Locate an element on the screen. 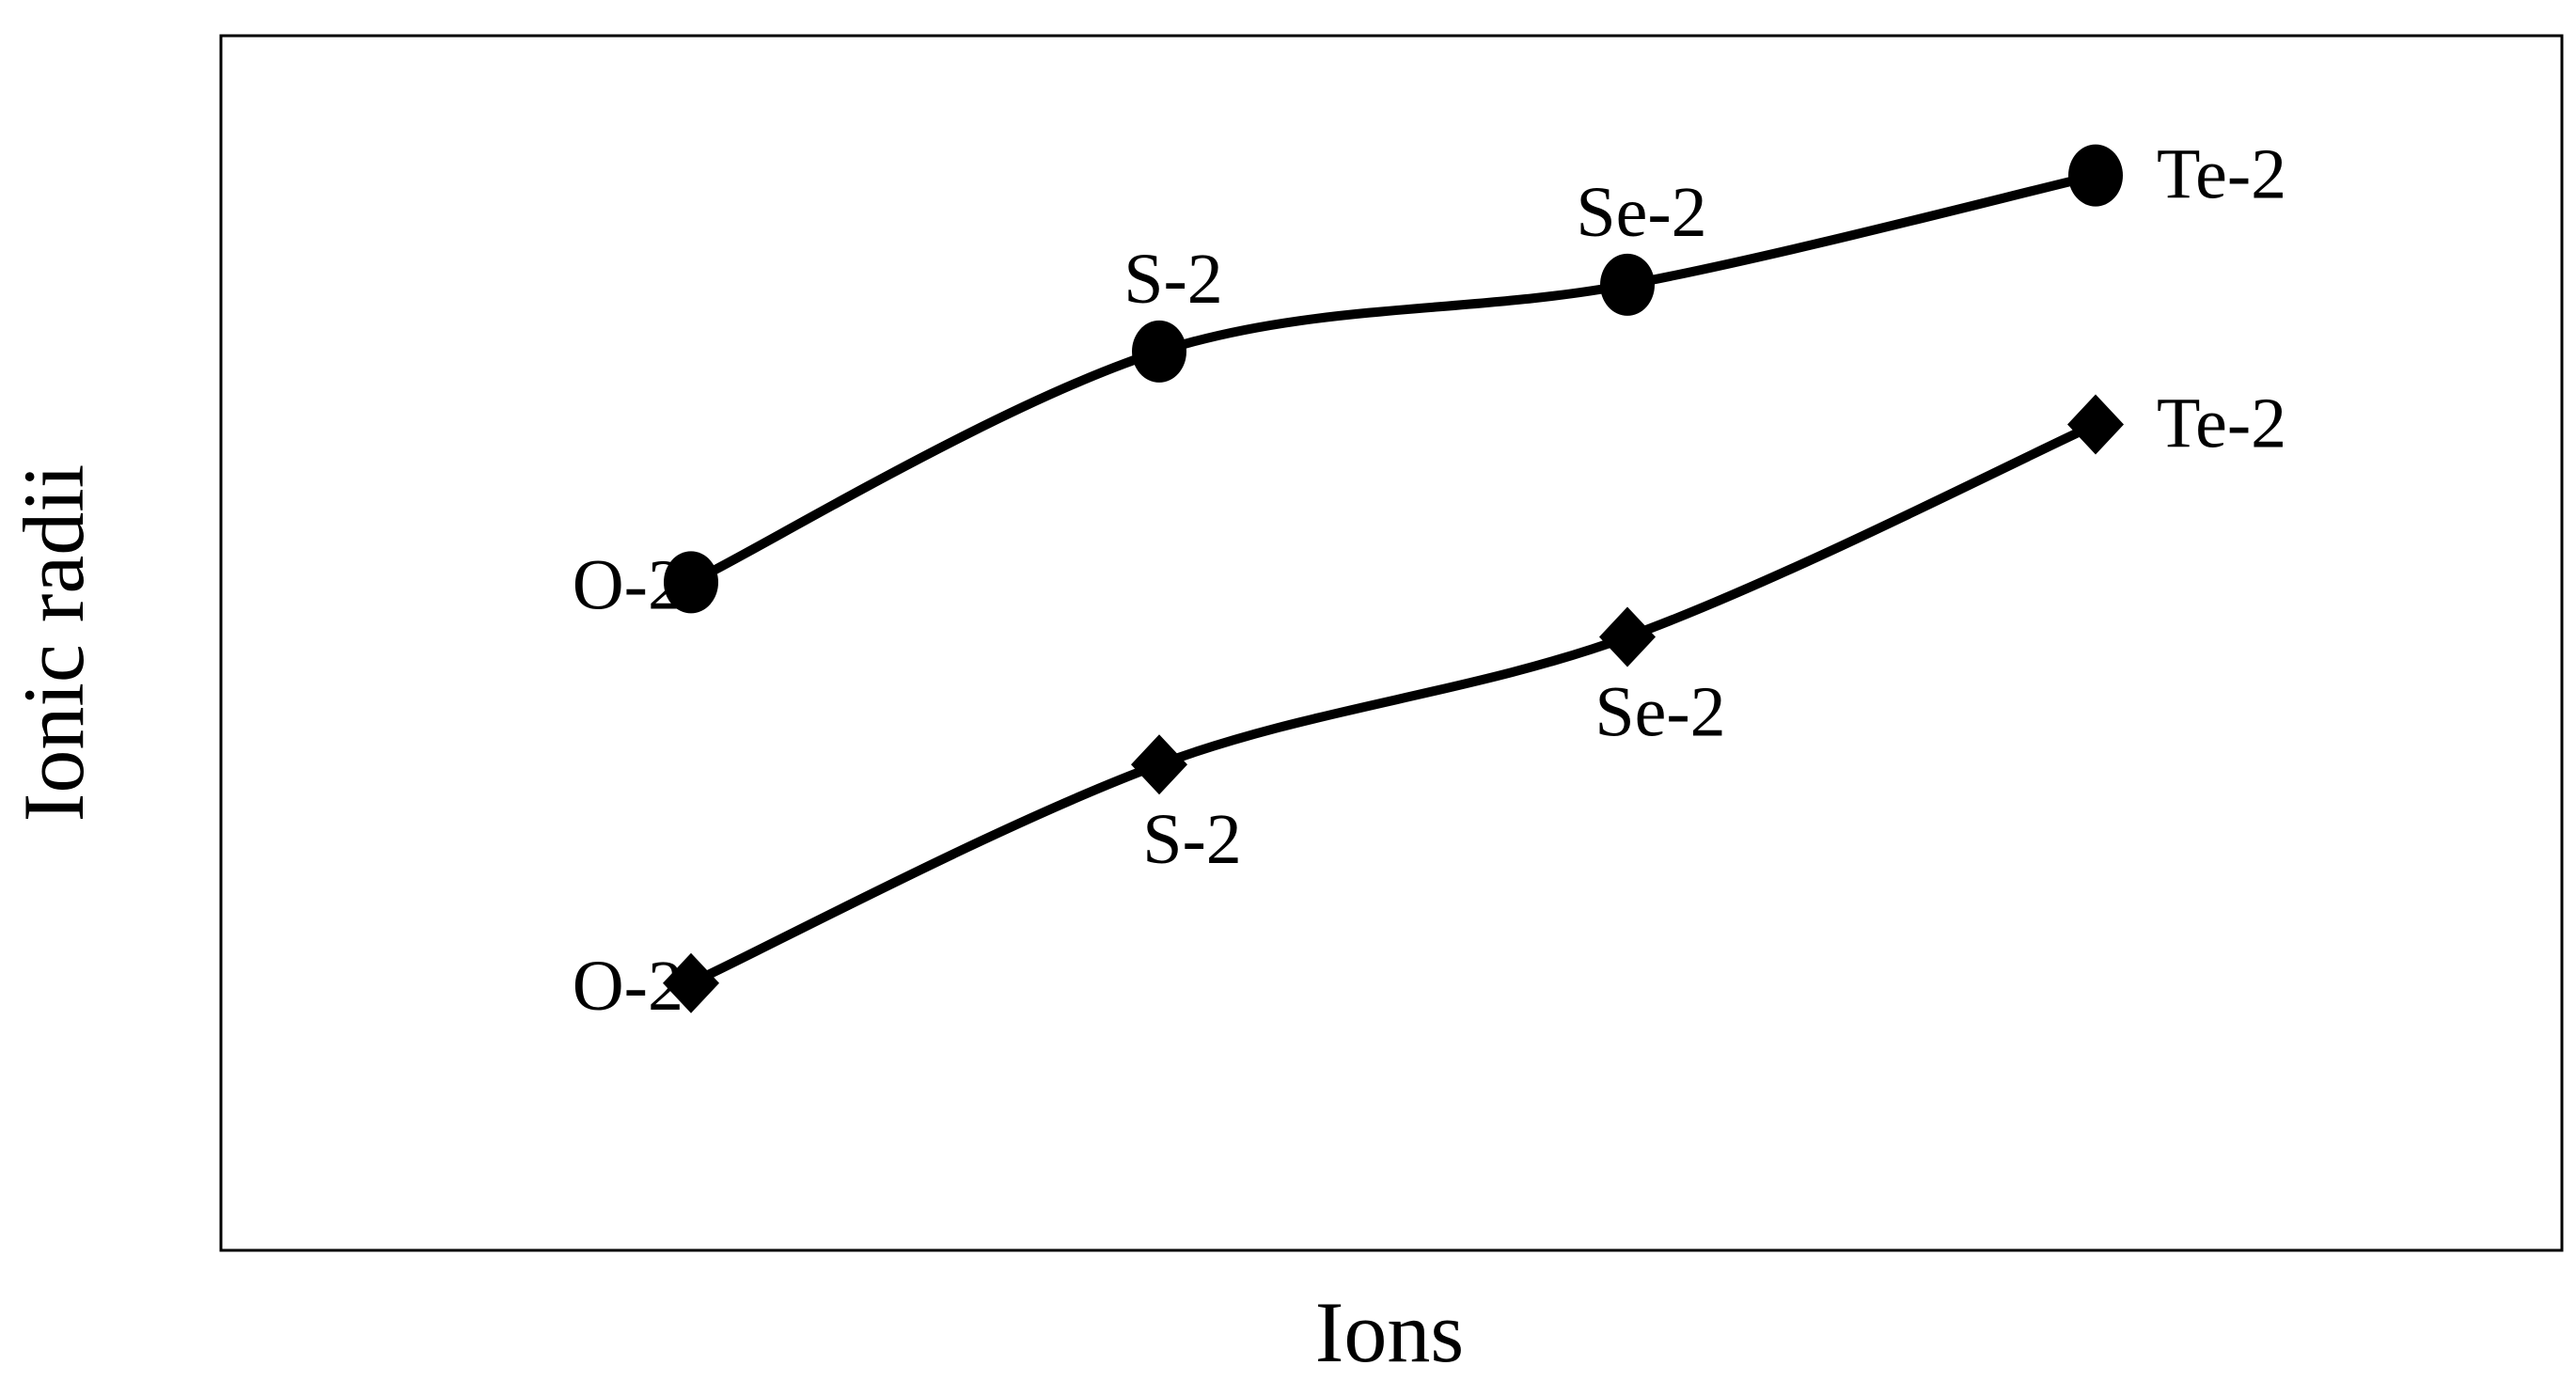 This screenshot has height=1381, width=2576. series-2-label-2: S-2 is located at coordinates (1192, 840).